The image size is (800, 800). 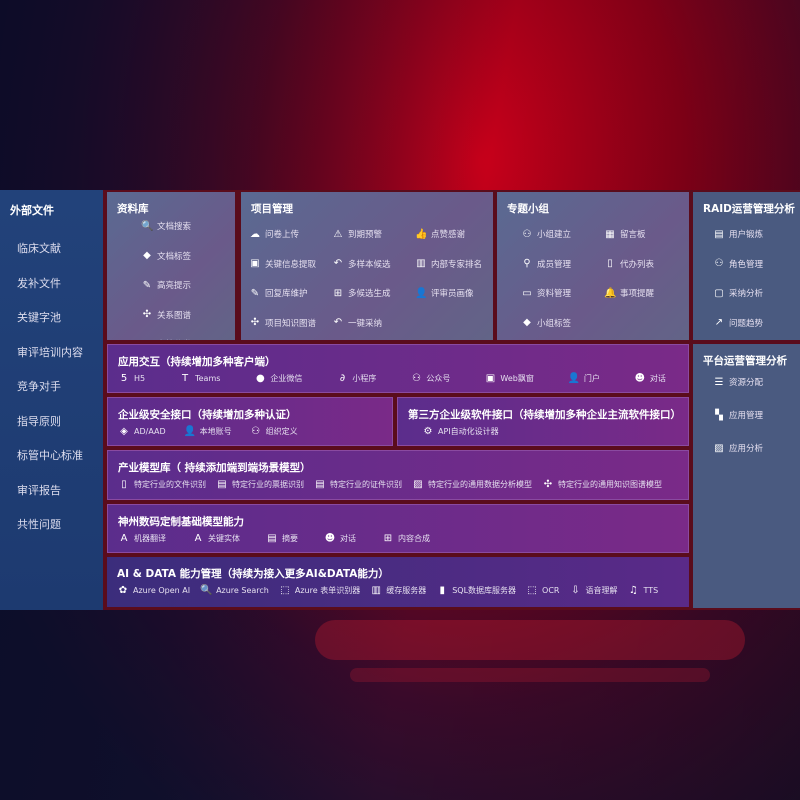 I want to click on entity-icon: A, so click(x=198, y=538).